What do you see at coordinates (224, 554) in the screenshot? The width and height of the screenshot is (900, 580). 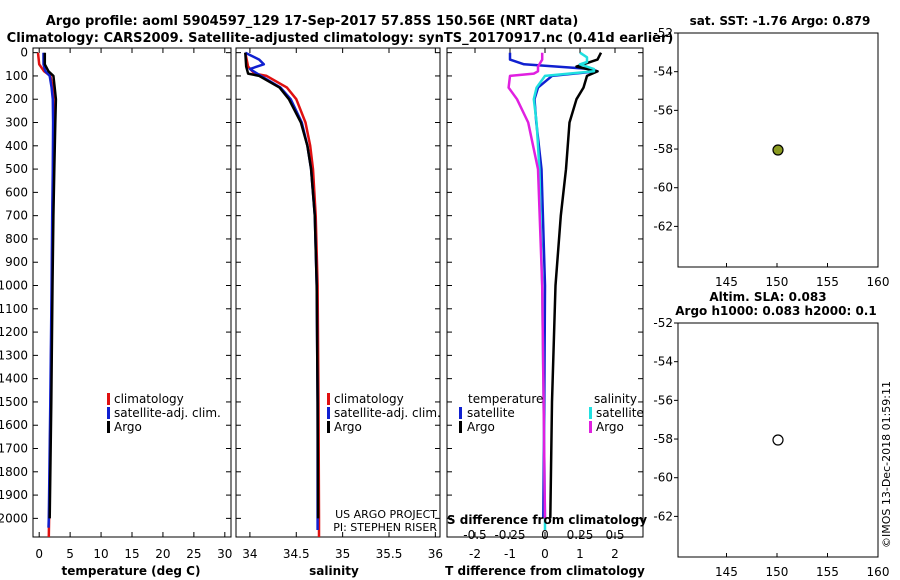 I see `temperature-tick-label: 30` at bounding box center [224, 554].